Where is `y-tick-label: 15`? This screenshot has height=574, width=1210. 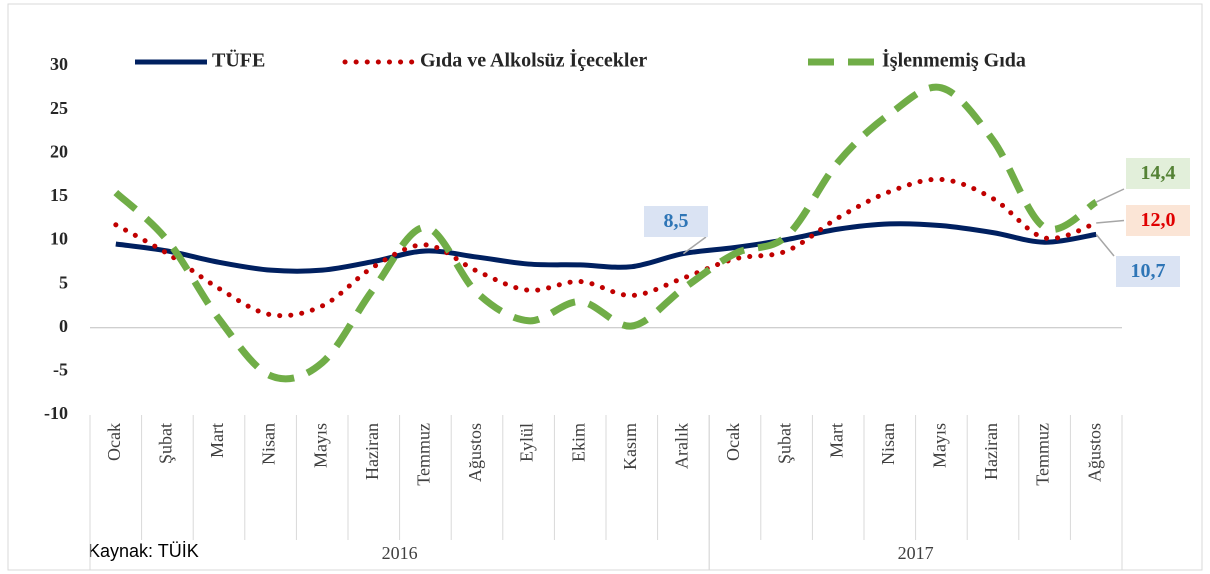 y-tick-label: 15 is located at coordinates (59, 195).